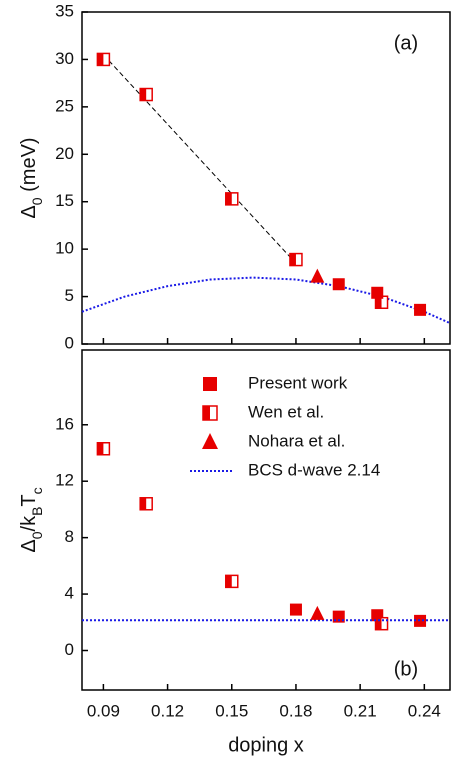 Image resolution: width=453 pixels, height=765 pixels. I want to click on y-axis-label-part: /k, so click(29, 523).